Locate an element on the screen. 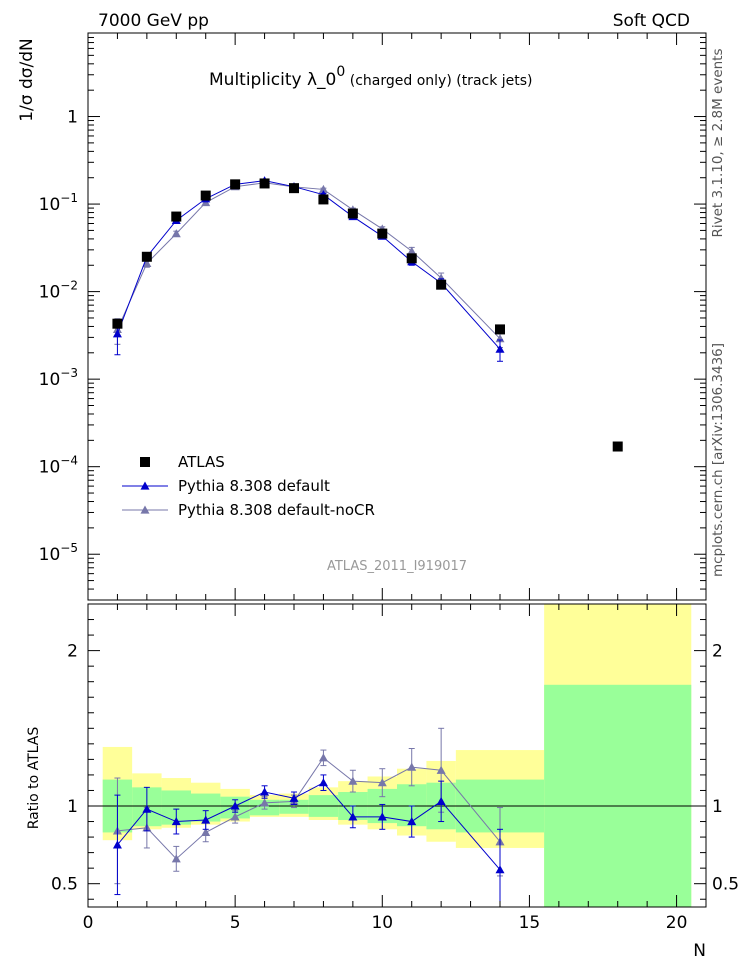  main-y-tick-label-3: 10⁻³ is located at coordinates (58, 378).